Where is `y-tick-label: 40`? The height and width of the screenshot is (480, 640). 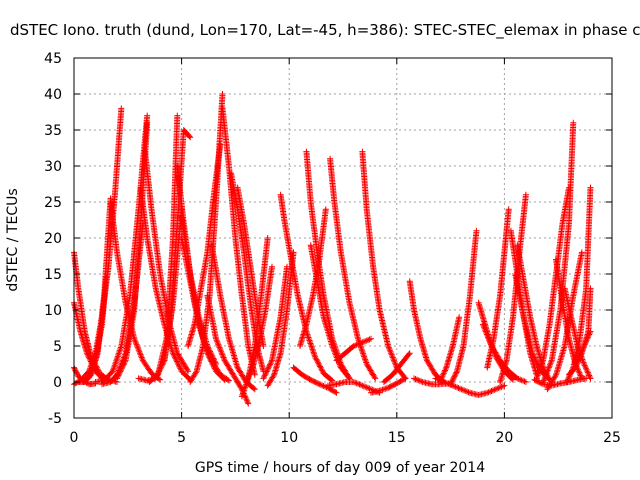 y-tick-label: 40 is located at coordinates (53, 95).